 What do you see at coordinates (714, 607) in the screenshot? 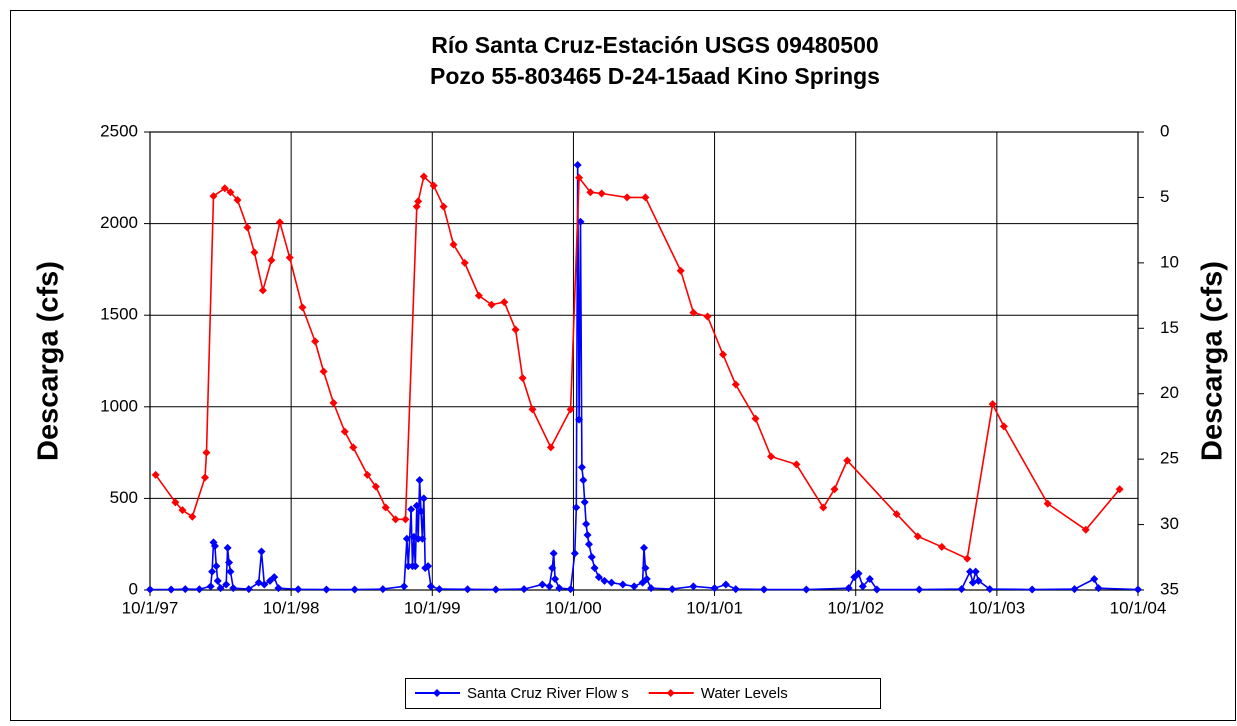
I see `x-tick-label: 10/1/01` at bounding box center [714, 607].